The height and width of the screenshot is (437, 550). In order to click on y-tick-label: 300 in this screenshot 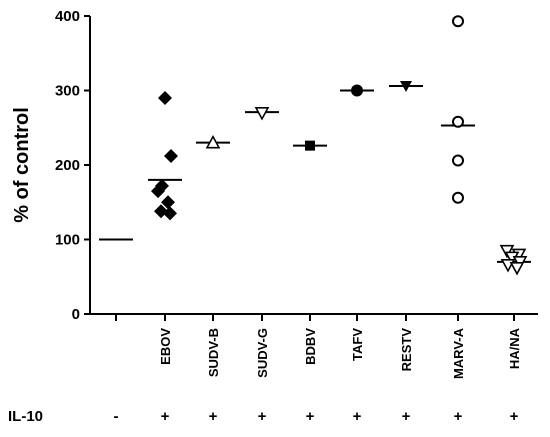, I will do `click(67, 91)`.